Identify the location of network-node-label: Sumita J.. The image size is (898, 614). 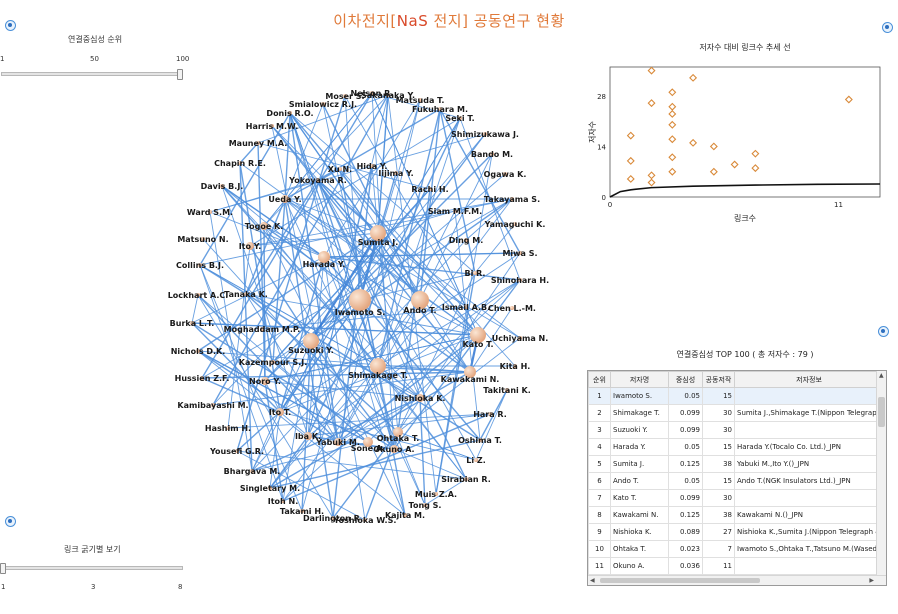
(378, 242).